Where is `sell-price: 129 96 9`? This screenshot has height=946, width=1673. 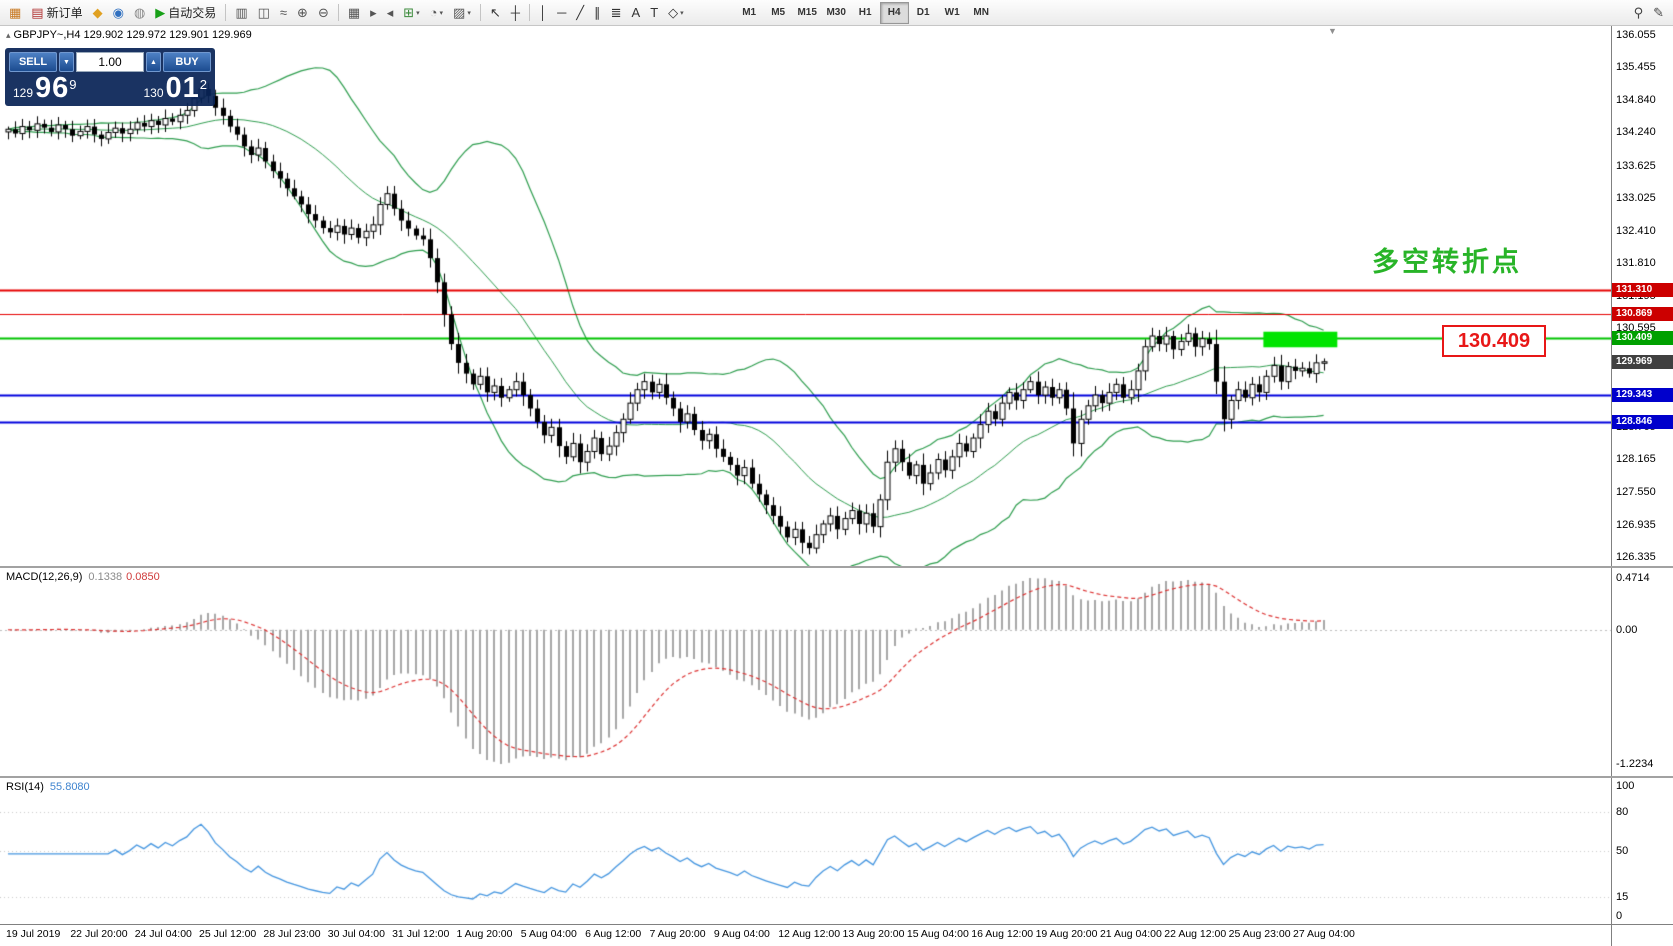
sell-price: 129 96 9 is located at coordinates (45, 88).